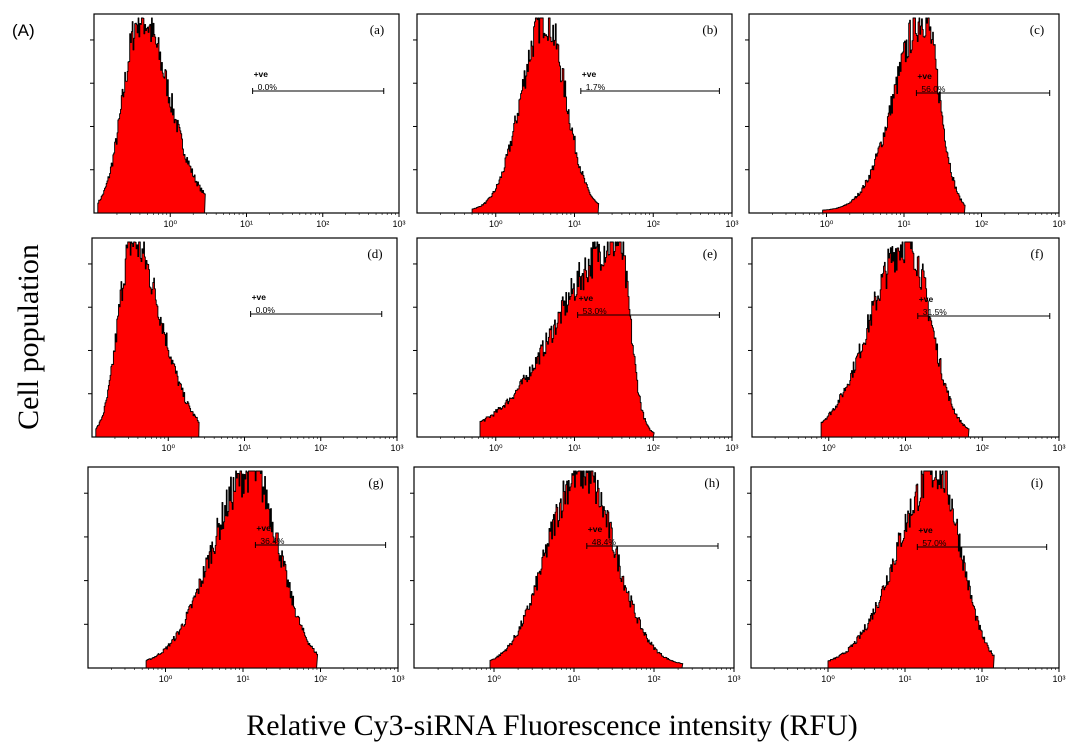  Describe the element at coordinates (935, 312) in the screenshot. I see `gate-percentage: 31.5%` at that location.